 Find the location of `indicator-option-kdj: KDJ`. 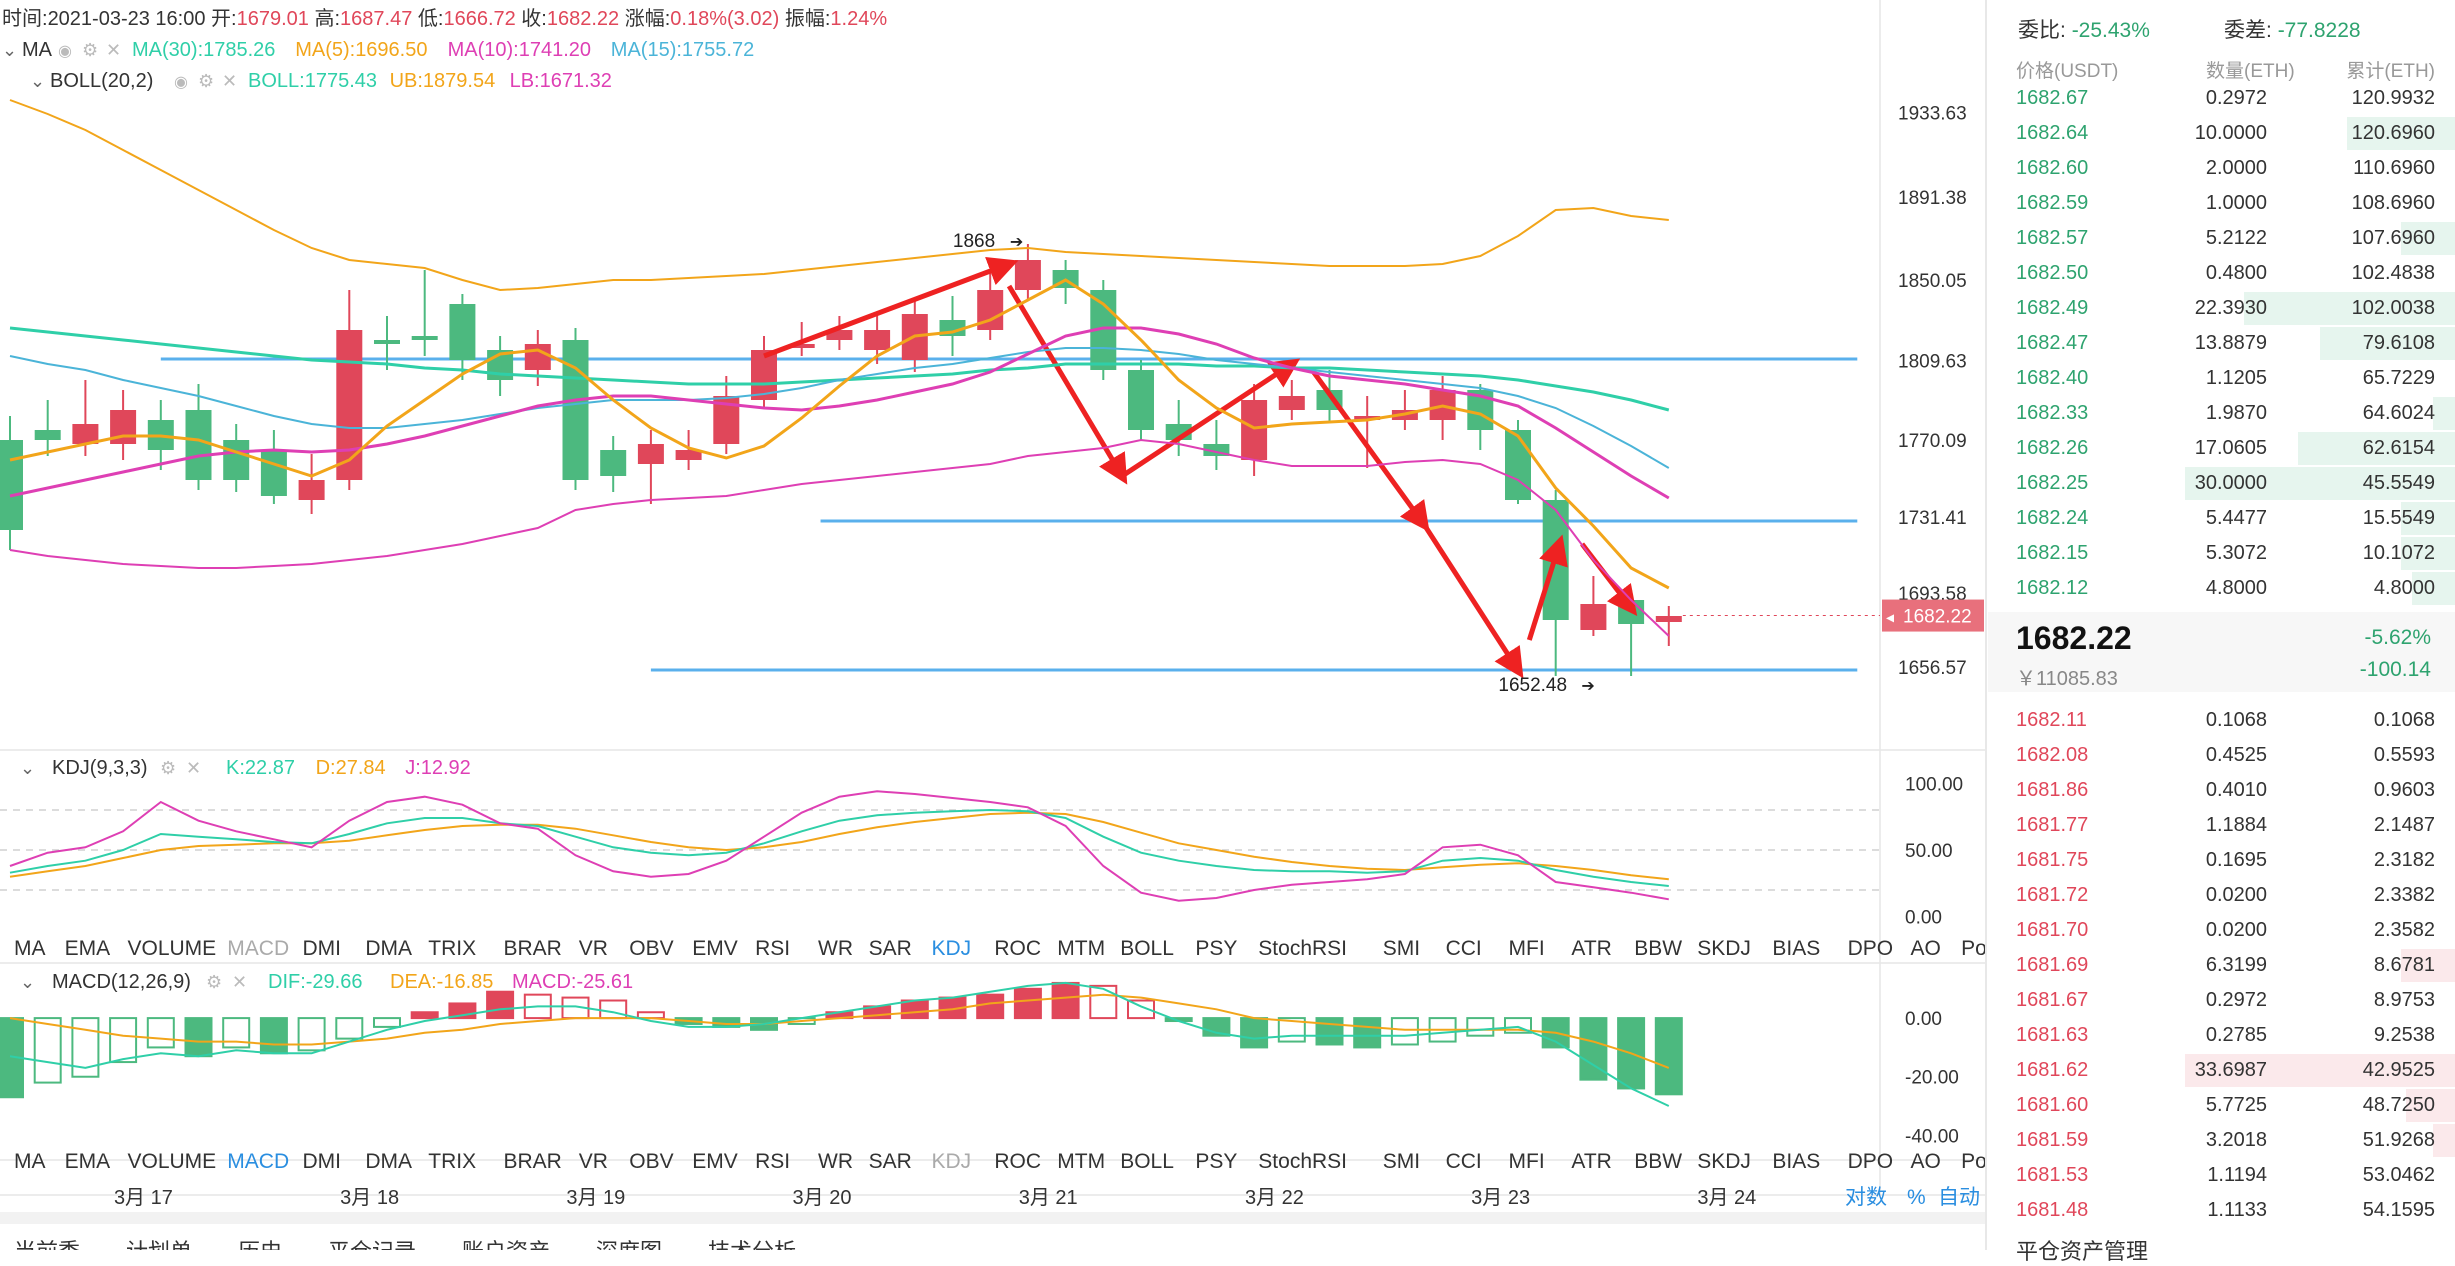

indicator-option-kdj: KDJ is located at coordinates (952, 1161).